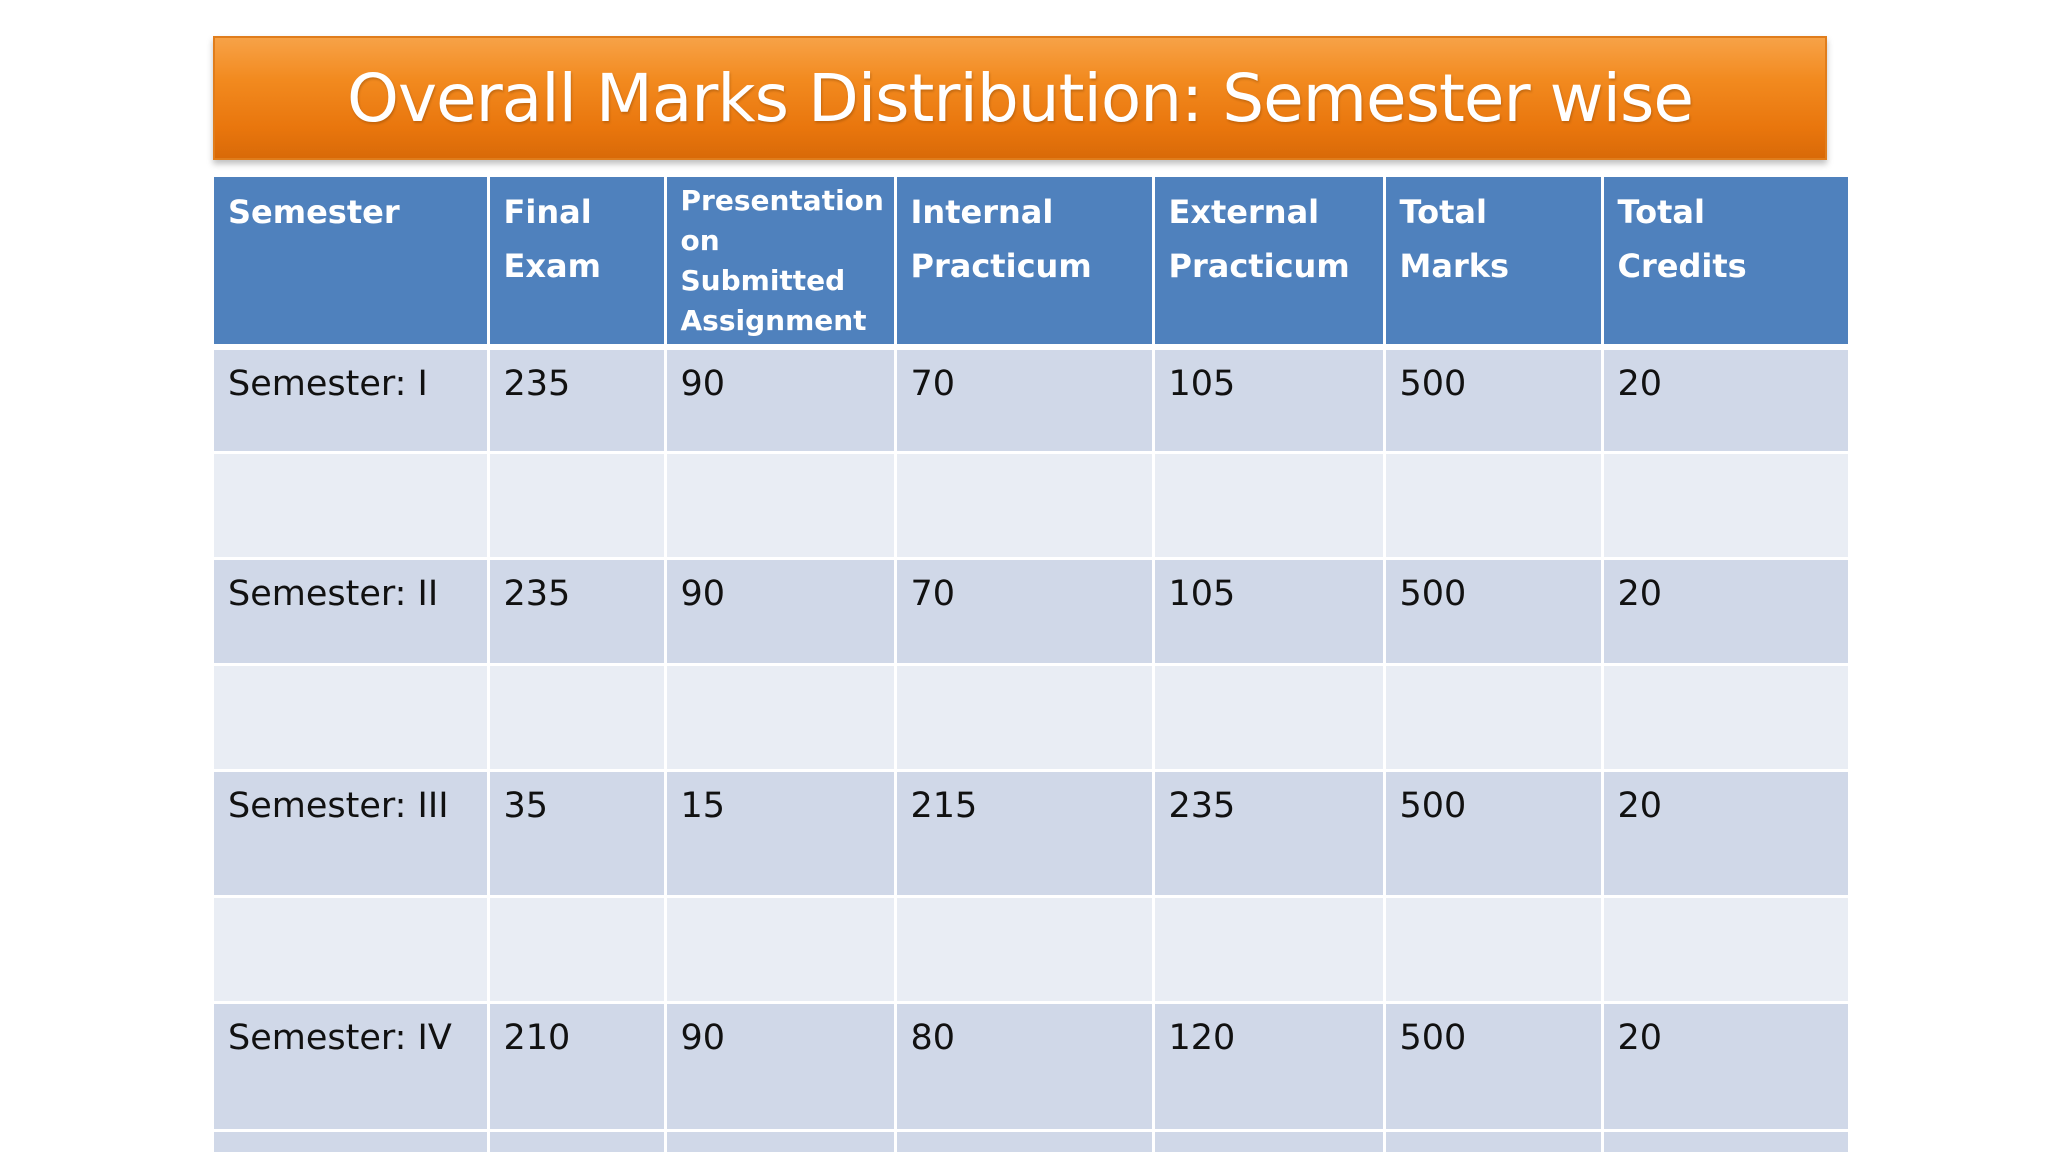  I want to click on table-row: Semester: II 235 90 70 105 500 20, so click(1031, 612).